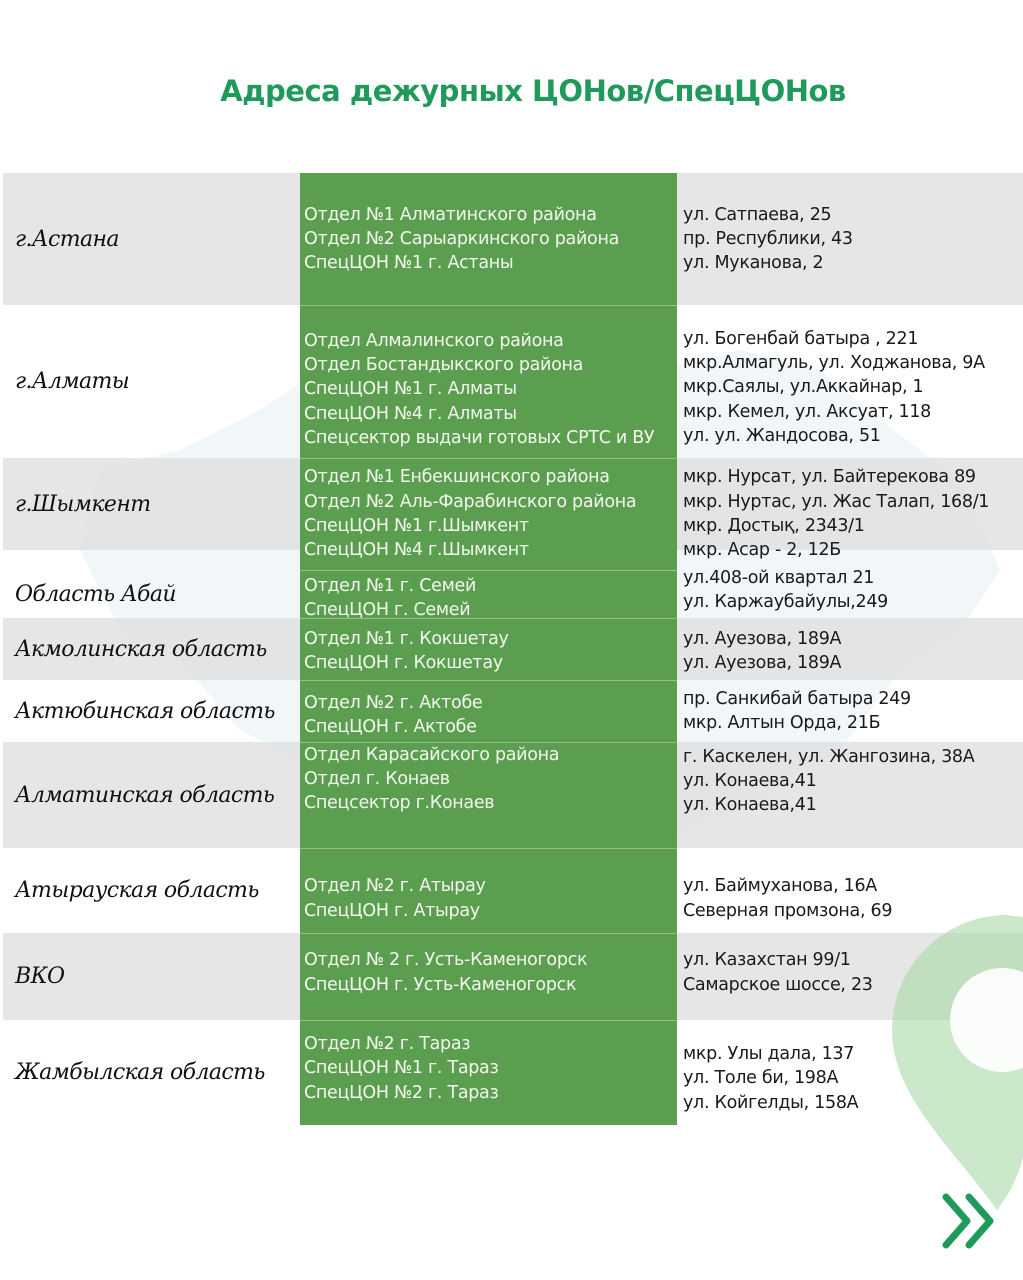  Describe the element at coordinates (829, 756) in the screenshot. I see `address: г. Каскелен, ул. Жангозина, 38А` at that location.